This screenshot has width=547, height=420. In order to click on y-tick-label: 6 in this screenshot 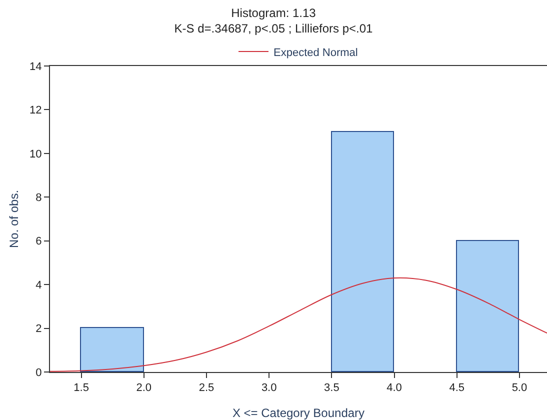, I will do `click(39, 242)`.